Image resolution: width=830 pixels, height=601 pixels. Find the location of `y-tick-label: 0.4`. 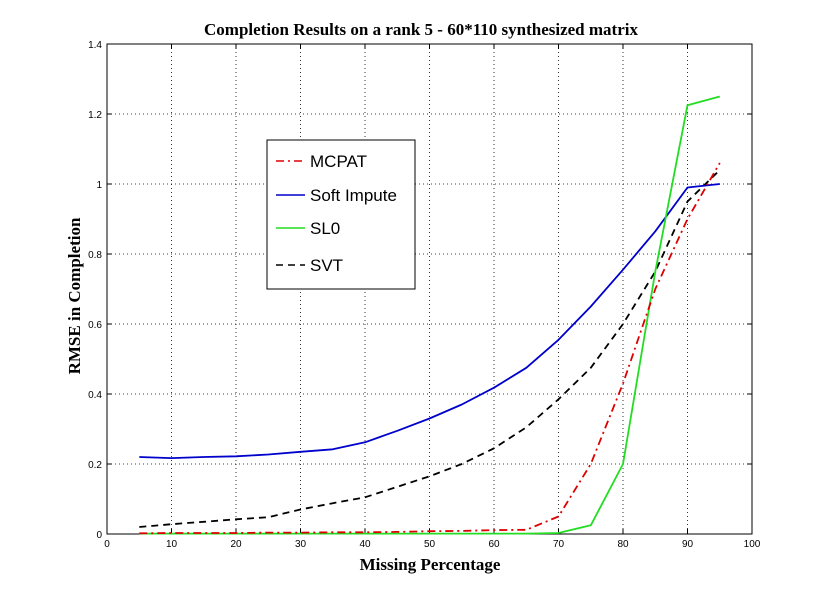

y-tick-label: 0.4 is located at coordinates (95, 395).